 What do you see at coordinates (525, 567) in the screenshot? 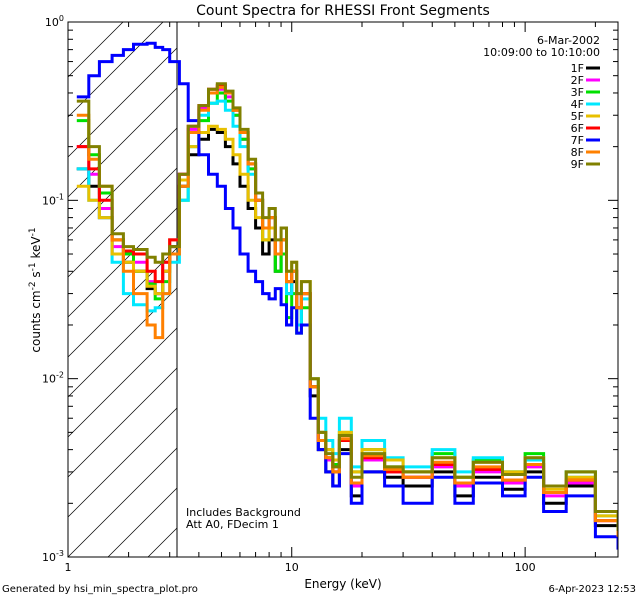
I see `x-tick-label: 100` at bounding box center [525, 567].